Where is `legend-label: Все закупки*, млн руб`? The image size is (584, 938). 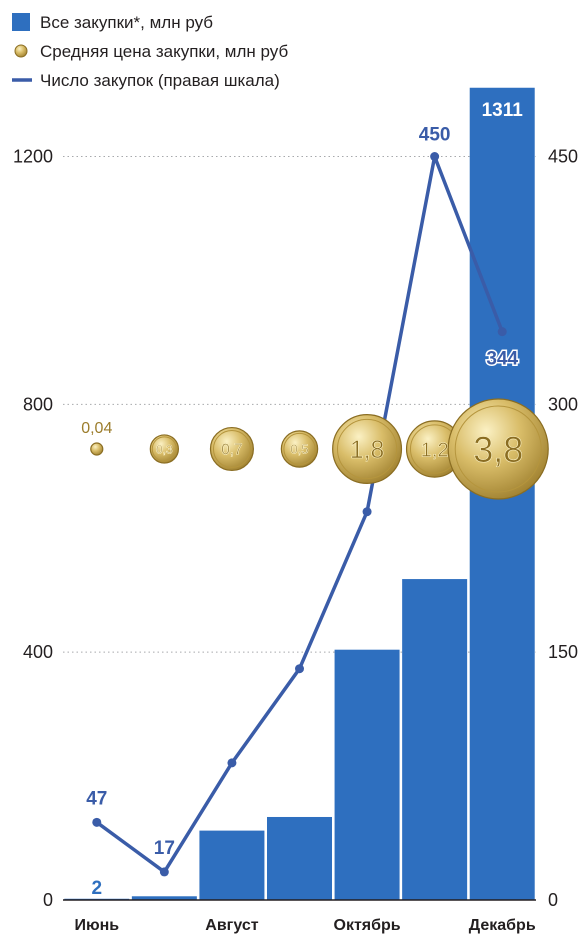 legend-label: Все закупки*, млн руб is located at coordinates (126, 22).